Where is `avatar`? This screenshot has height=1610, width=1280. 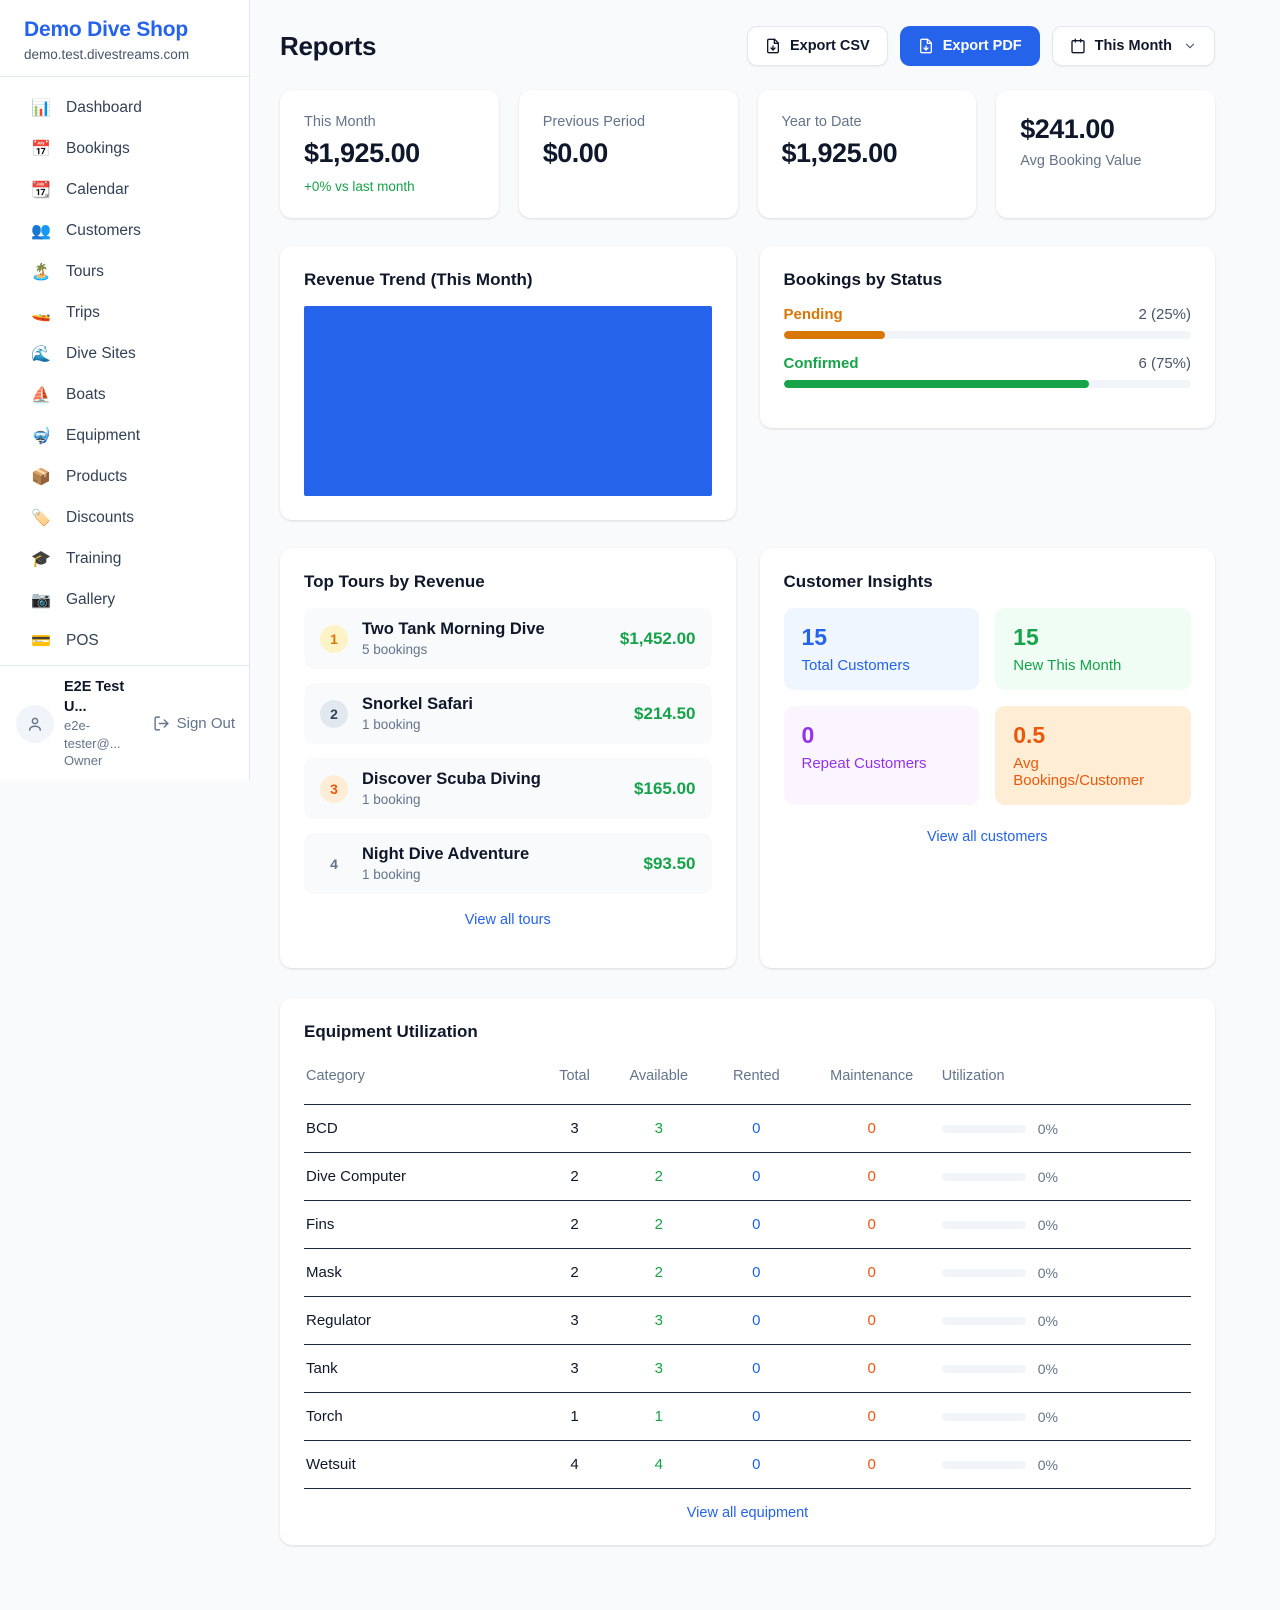 avatar is located at coordinates (35, 723).